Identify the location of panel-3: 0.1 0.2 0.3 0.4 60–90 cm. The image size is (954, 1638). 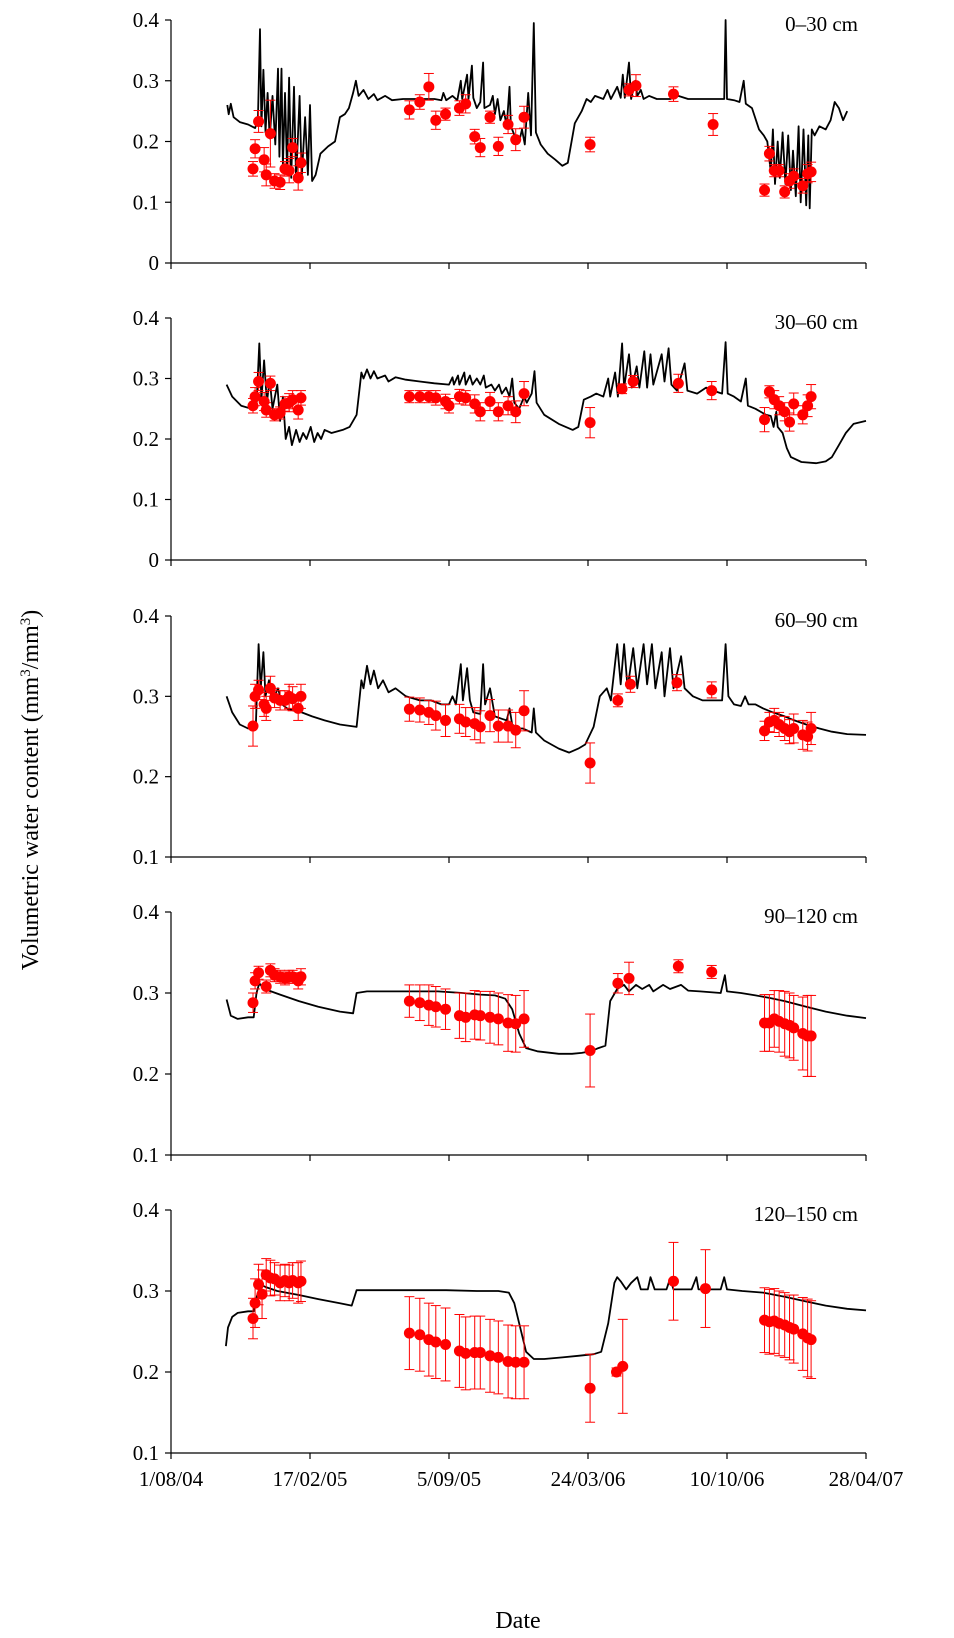
(500, 736).